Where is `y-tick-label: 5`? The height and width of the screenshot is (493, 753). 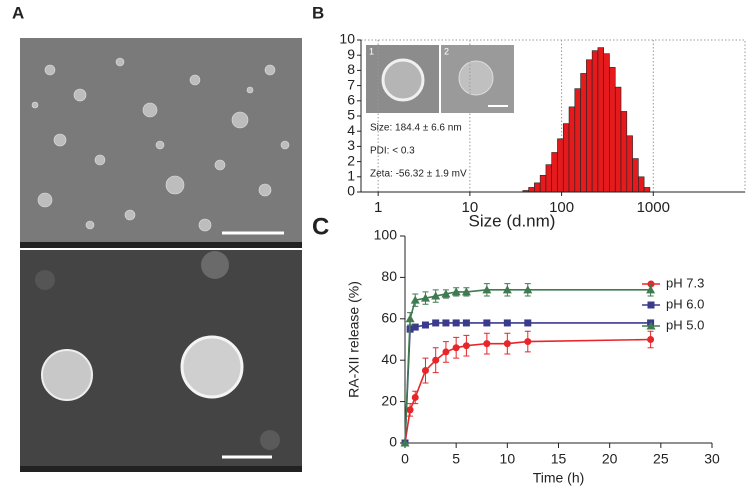
y-tick-label: 5 is located at coordinates (351, 115).